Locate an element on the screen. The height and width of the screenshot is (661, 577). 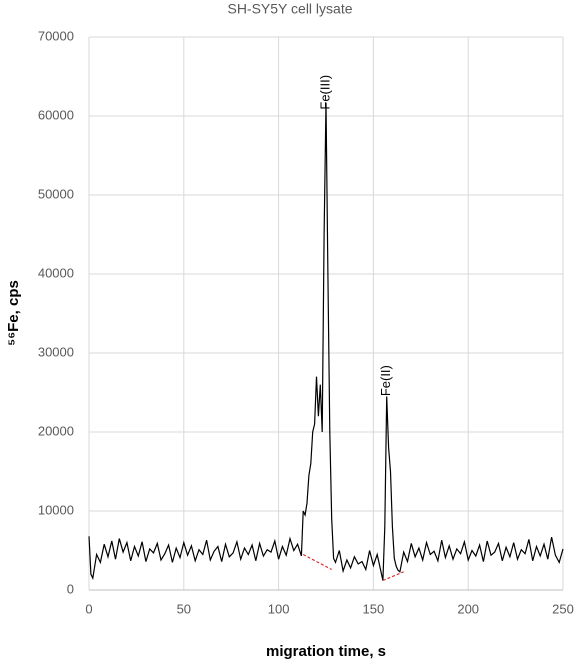
y-tick-label: 50000 is located at coordinates (56, 193).